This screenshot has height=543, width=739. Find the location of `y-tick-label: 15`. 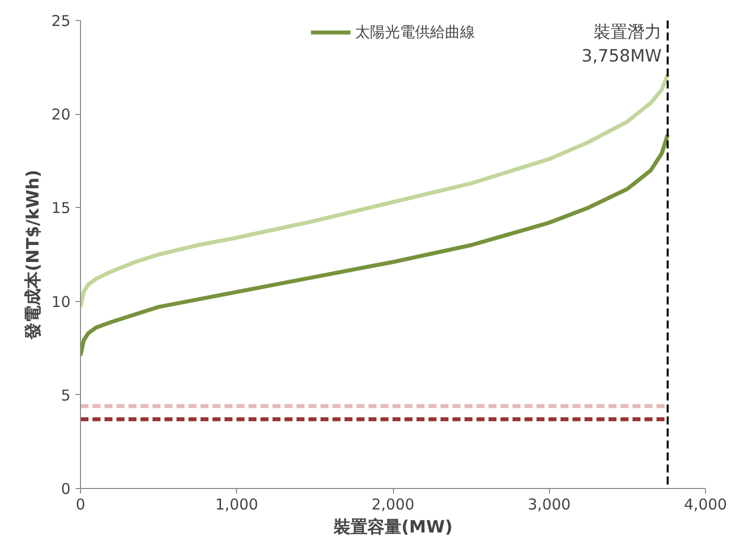

y-tick-label: 15 is located at coordinates (61, 208).